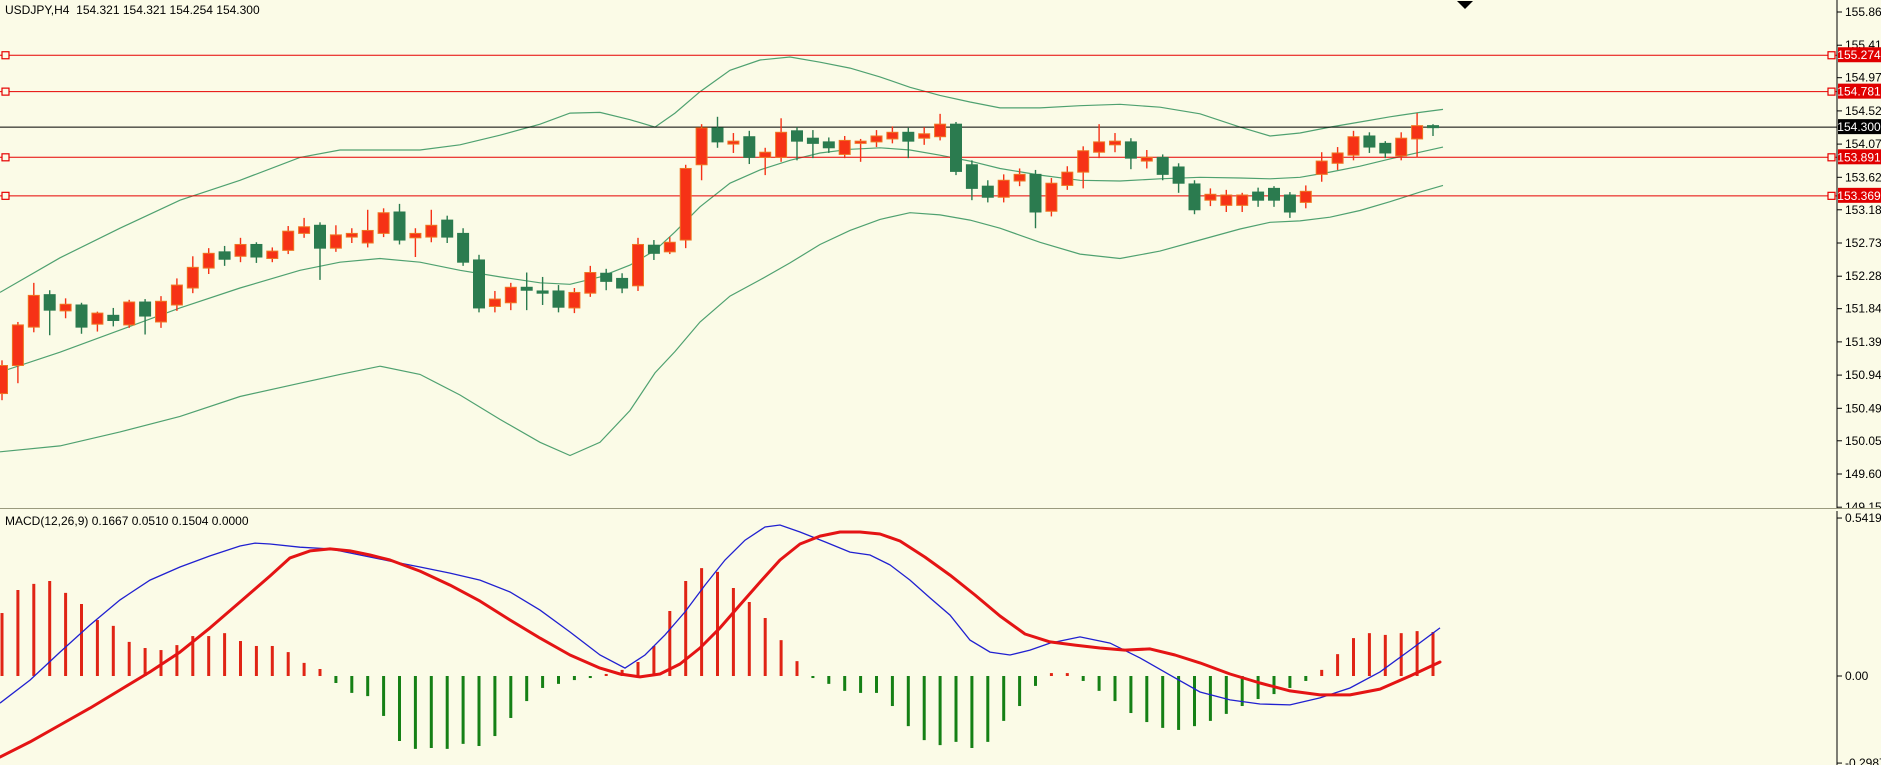 This screenshot has height=765, width=1881. I want to click on price-tick-label: 150.490, so click(1863, 408).